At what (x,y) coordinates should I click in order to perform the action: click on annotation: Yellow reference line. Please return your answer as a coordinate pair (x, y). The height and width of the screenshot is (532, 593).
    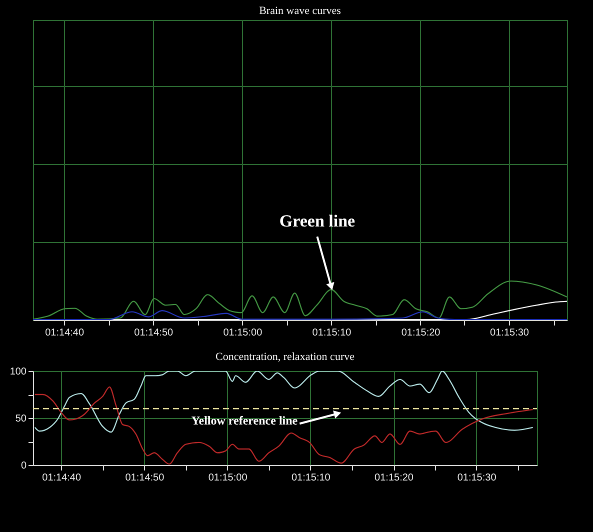
    Looking at the image, I should click on (244, 421).